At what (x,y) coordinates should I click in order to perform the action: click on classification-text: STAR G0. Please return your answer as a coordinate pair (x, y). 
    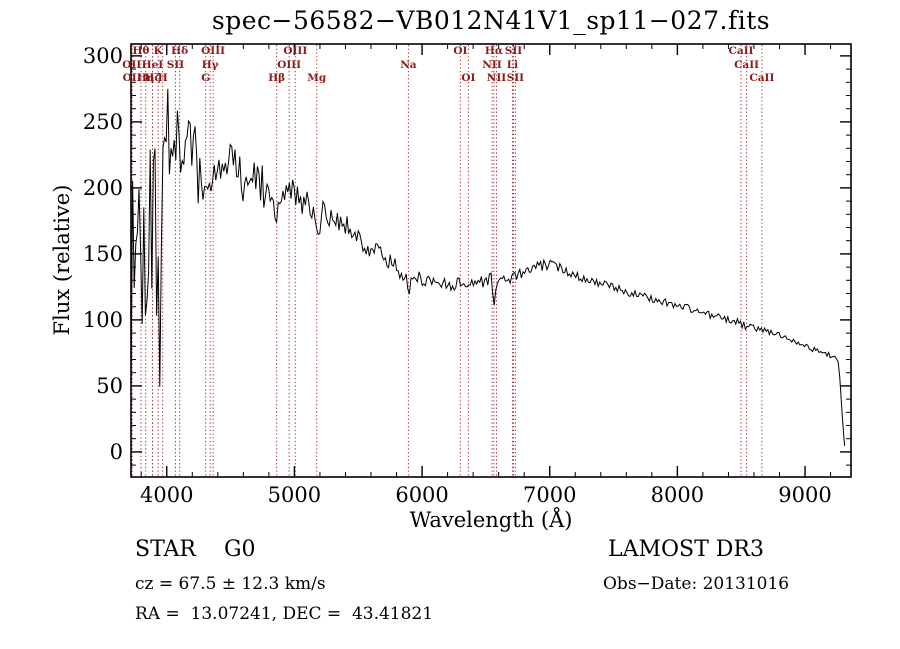
    Looking at the image, I should click on (195, 549).